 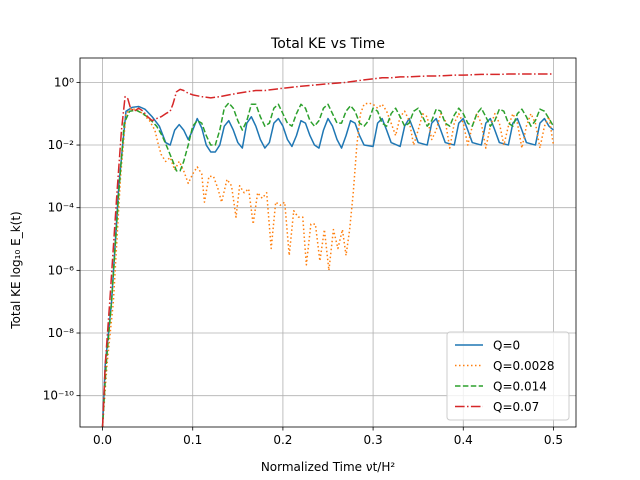 I want to click on legend-box, so click(x=508, y=376).